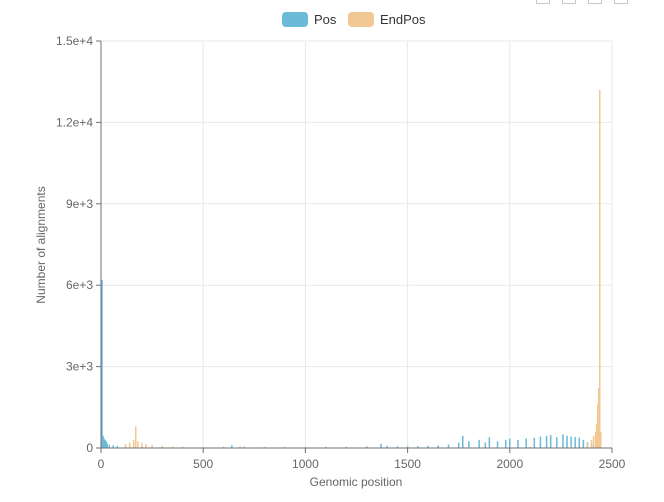 This screenshot has width=664, height=502. I want to click on x-tick-label: 2500, so click(612, 464).